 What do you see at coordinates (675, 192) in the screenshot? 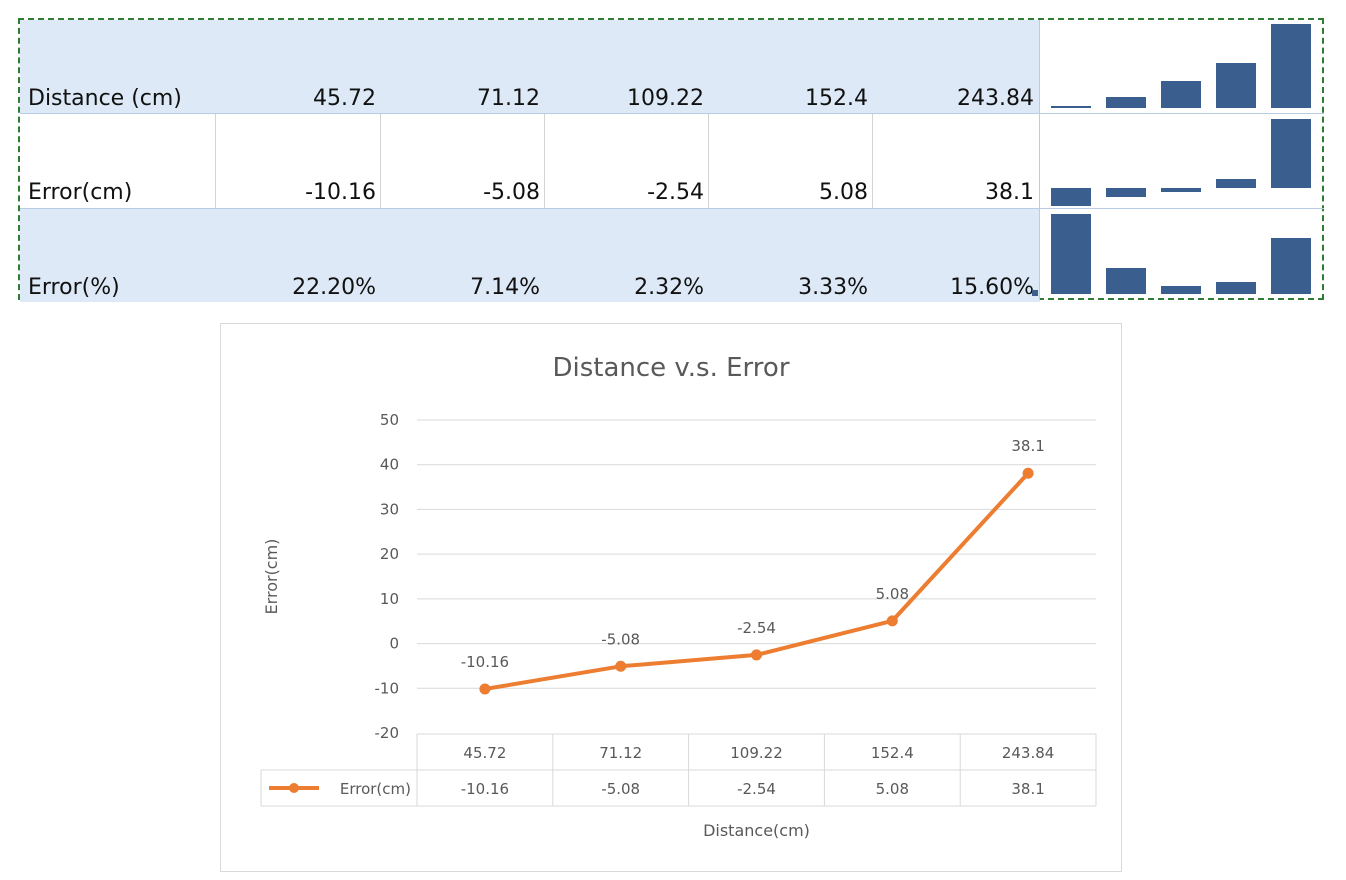
I see `cell-value: -2.54` at bounding box center [675, 192].